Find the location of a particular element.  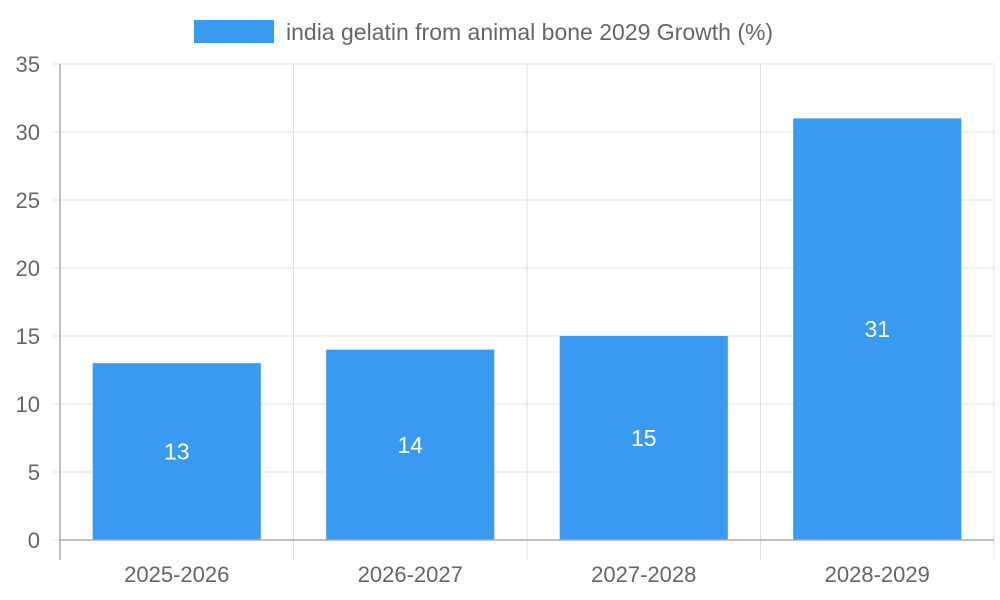

bar-value-label: 13 is located at coordinates (177, 452).